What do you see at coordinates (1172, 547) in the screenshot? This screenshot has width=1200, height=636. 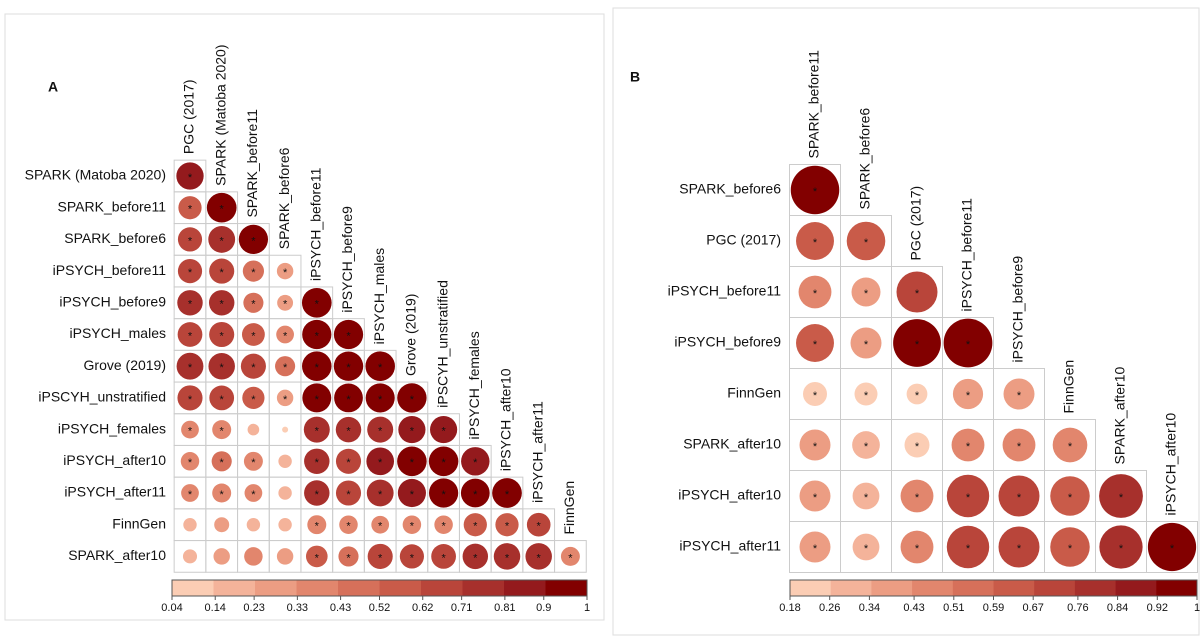 I see `cell-border` at bounding box center [1172, 547].